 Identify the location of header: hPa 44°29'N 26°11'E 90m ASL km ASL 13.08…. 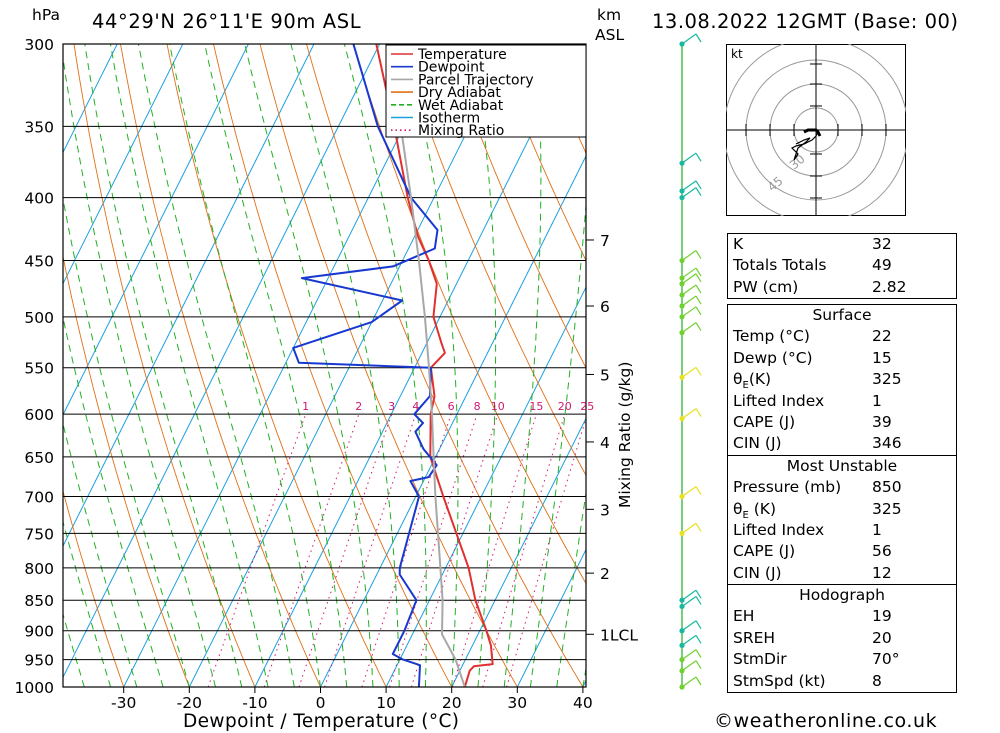
(495, 24).